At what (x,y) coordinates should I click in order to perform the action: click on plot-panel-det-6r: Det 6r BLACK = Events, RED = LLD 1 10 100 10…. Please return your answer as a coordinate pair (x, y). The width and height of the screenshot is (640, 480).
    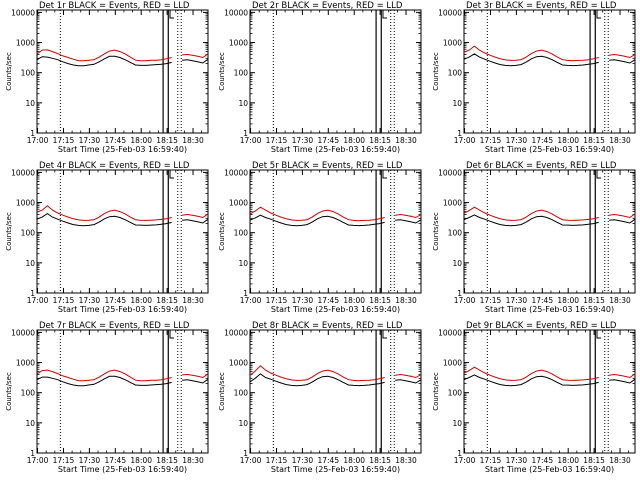
    Looking at the image, I should click on (533, 240).